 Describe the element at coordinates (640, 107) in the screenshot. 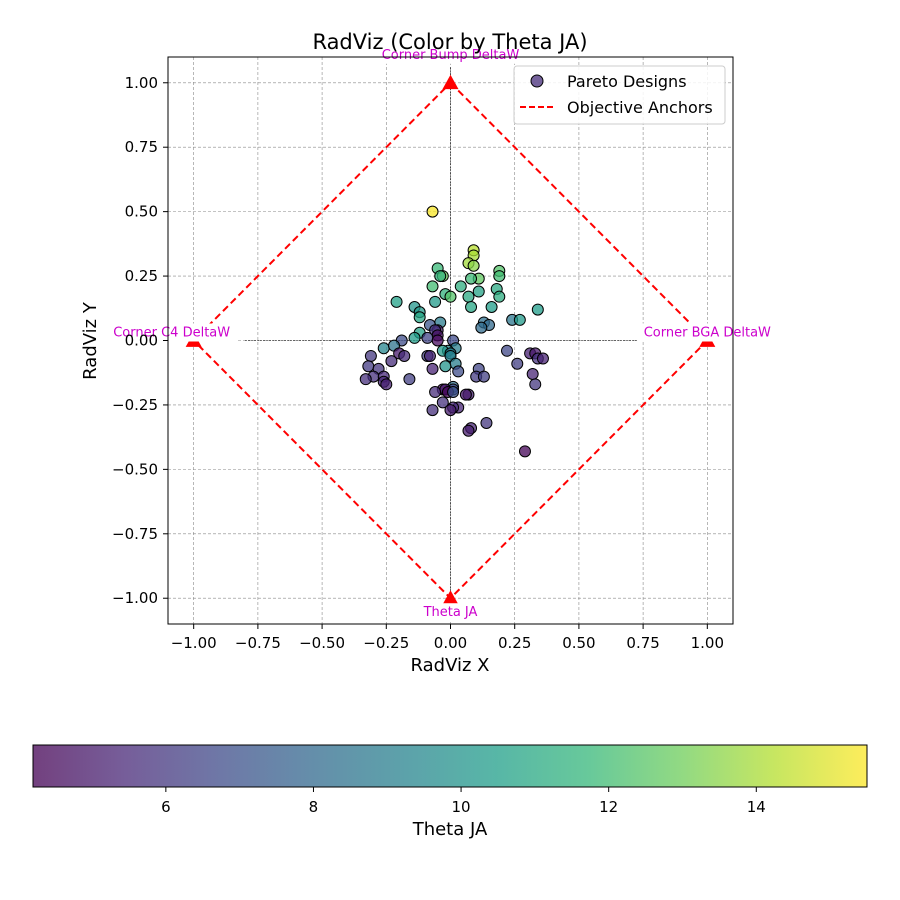

I see `legend-label-anchors: Objective Anchors` at that location.